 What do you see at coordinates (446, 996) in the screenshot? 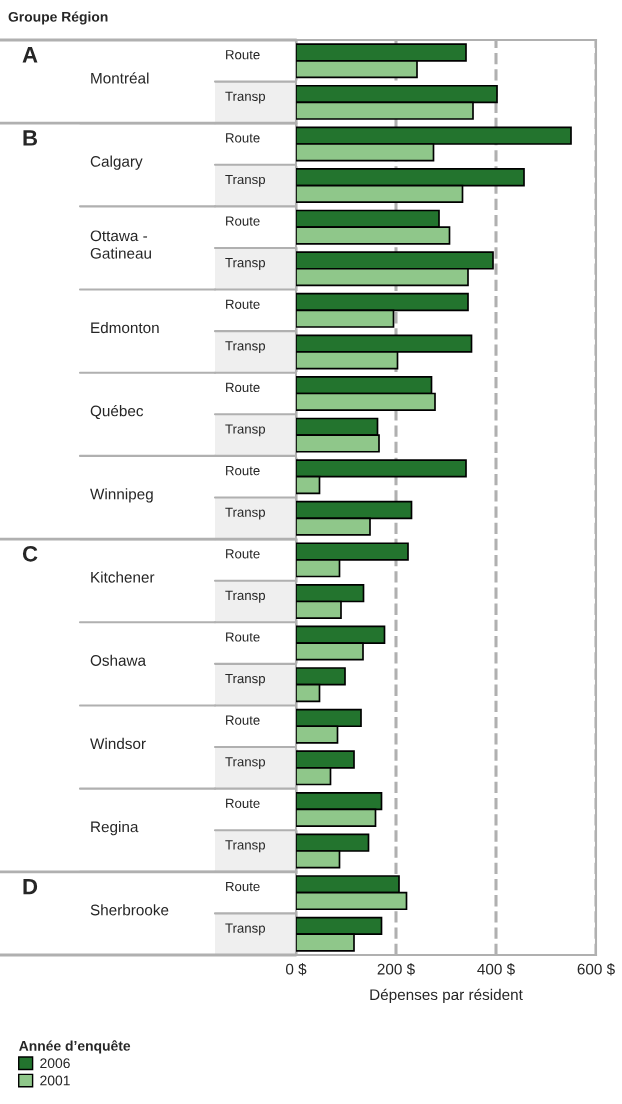
I see `x-axis-title: Dépenses par résident` at bounding box center [446, 996].